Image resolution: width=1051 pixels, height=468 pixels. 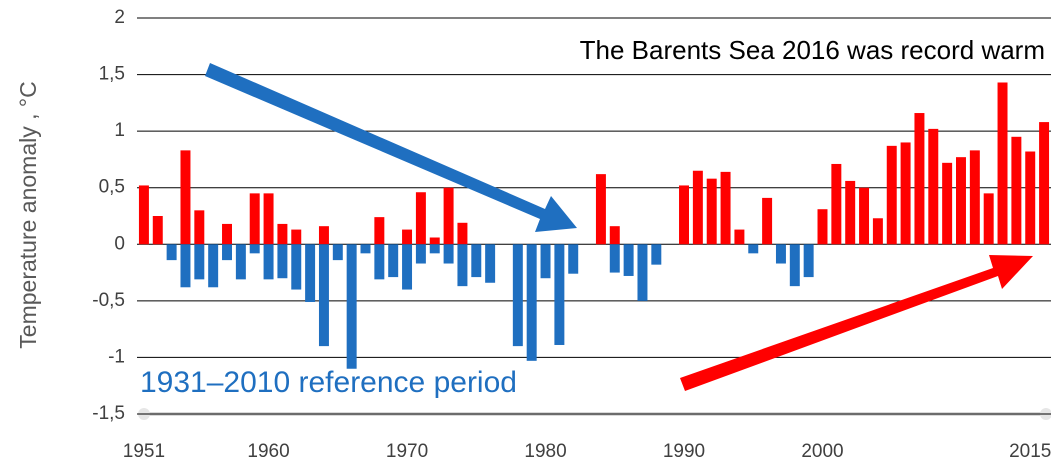 I want to click on blue-arrow, so click(x=391, y=147).